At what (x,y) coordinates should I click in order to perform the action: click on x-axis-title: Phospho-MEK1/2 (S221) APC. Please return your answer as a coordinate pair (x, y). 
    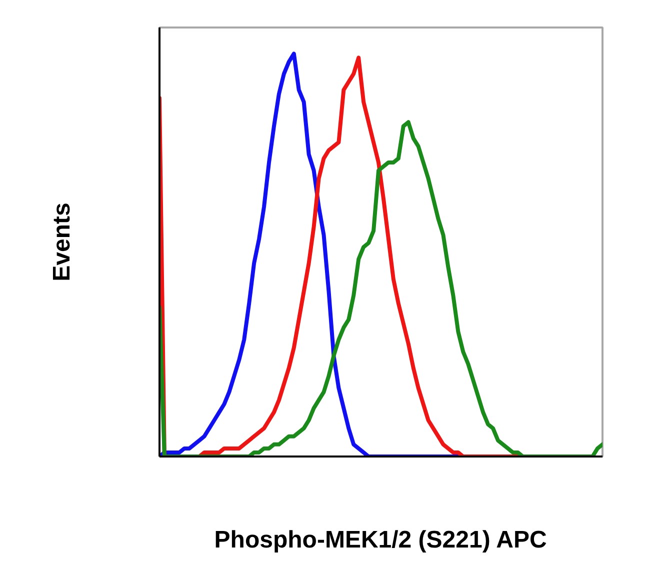
    Looking at the image, I should click on (380, 540).